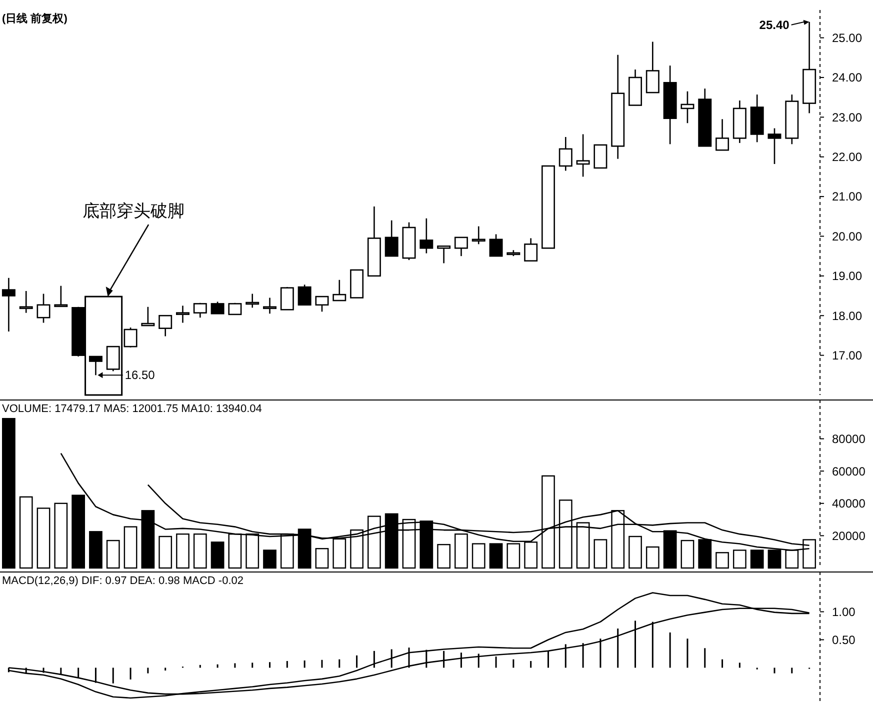  Describe the element at coordinates (847, 77) in the screenshot. I see `y-tick-label: 24.00` at that location.